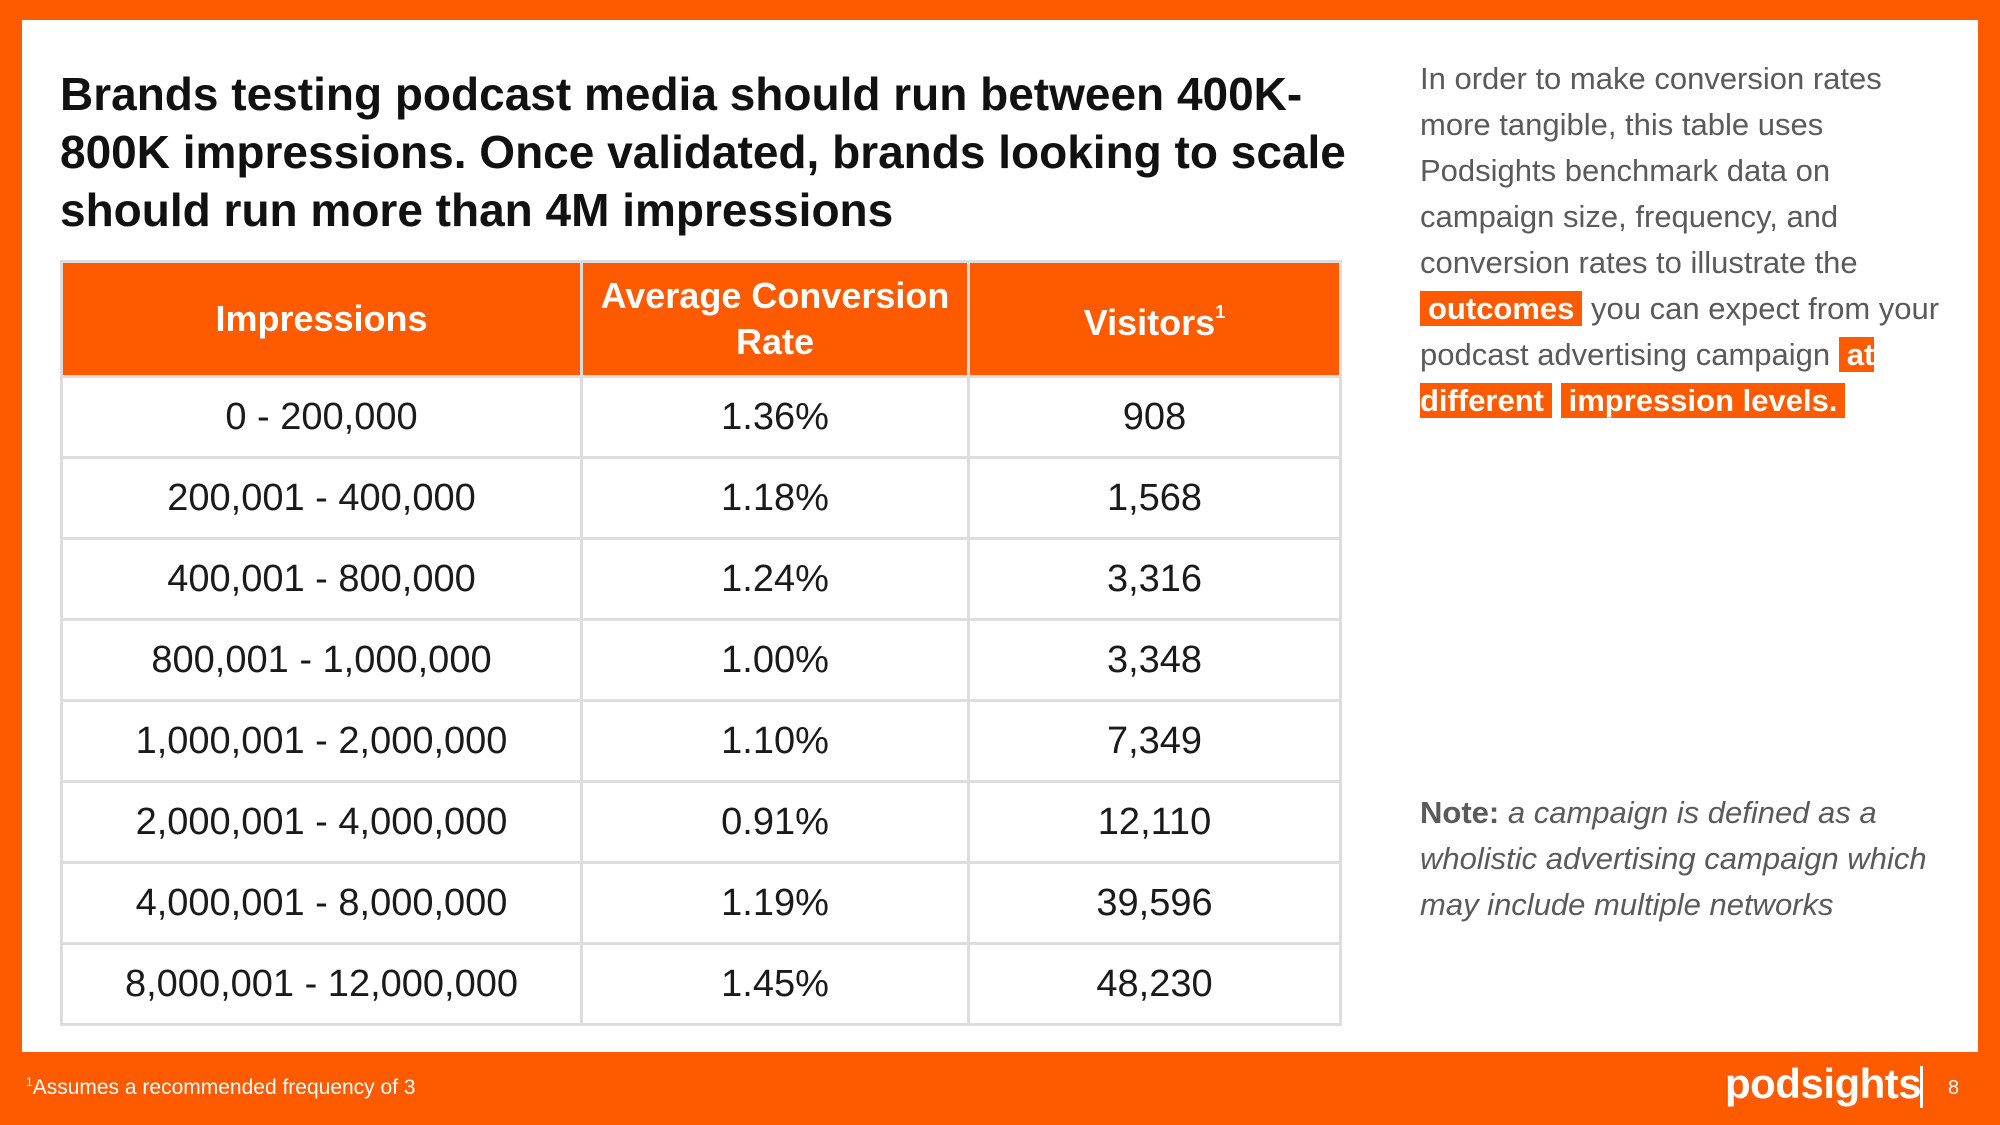 The image size is (2000, 1125). I want to click on header-conversion-rate: Average Conversion Rate, so click(775, 319).